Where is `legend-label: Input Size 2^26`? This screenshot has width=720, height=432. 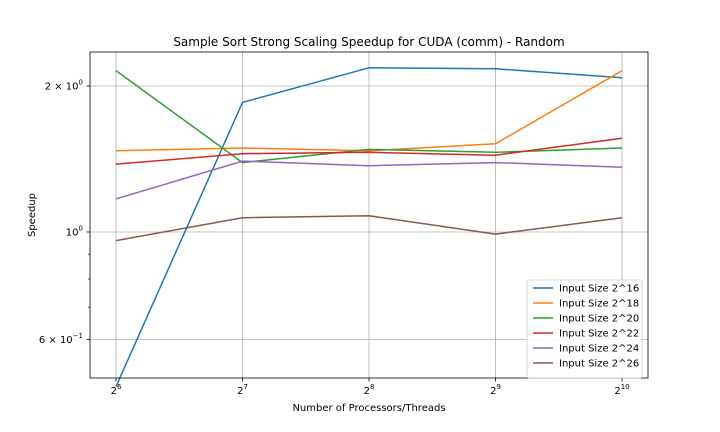
legend-label: Input Size 2^26 is located at coordinates (599, 364).